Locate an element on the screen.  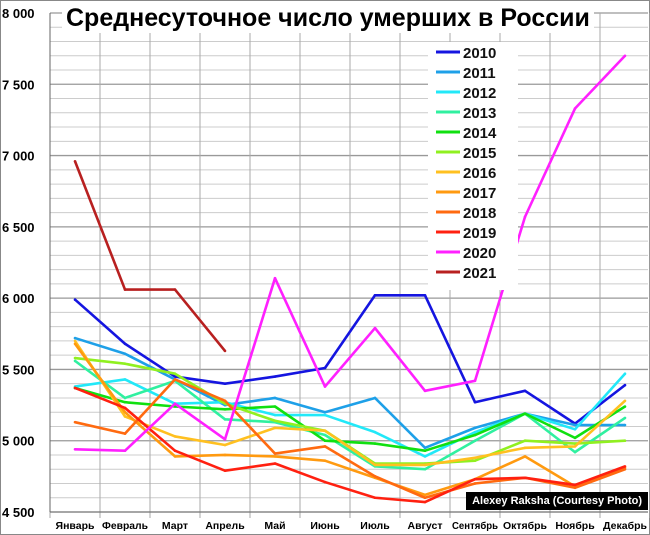
y-tick-label: 5 000 is located at coordinates (18, 441).